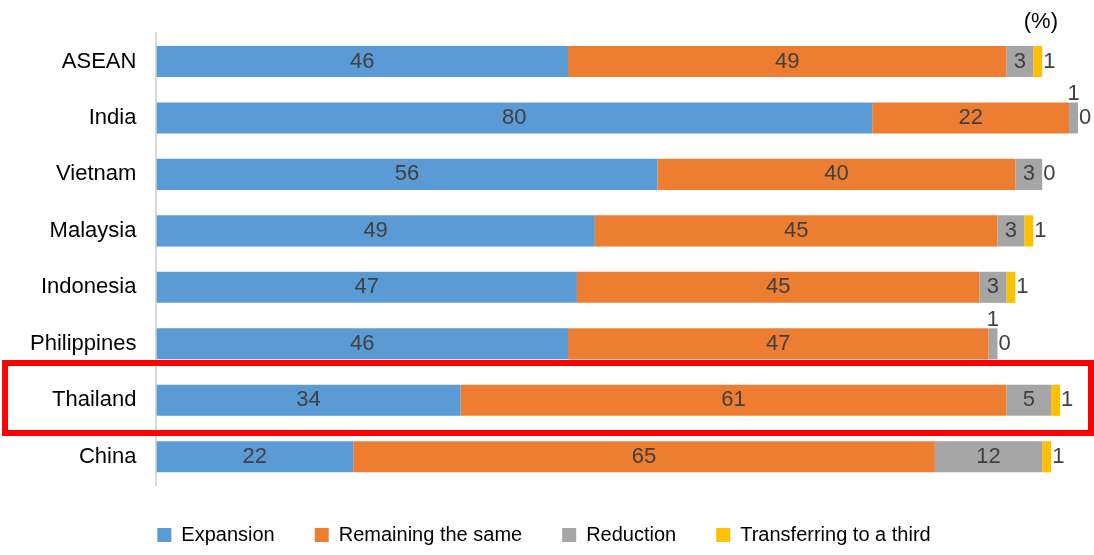 The height and width of the screenshot is (555, 1094). Describe the element at coordinates (108, 455) in the screenshot. I see `y-tick-label: China` at that location.